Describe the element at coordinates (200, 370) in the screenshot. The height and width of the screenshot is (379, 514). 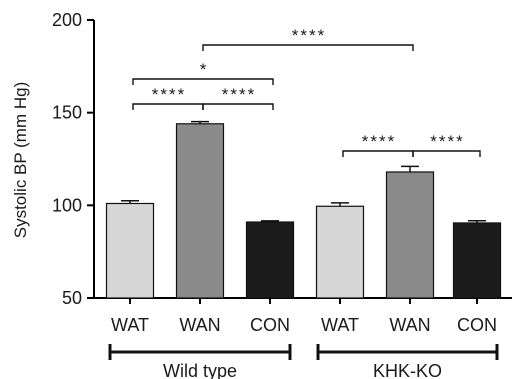
I see `group-label: Wild type` at that location.